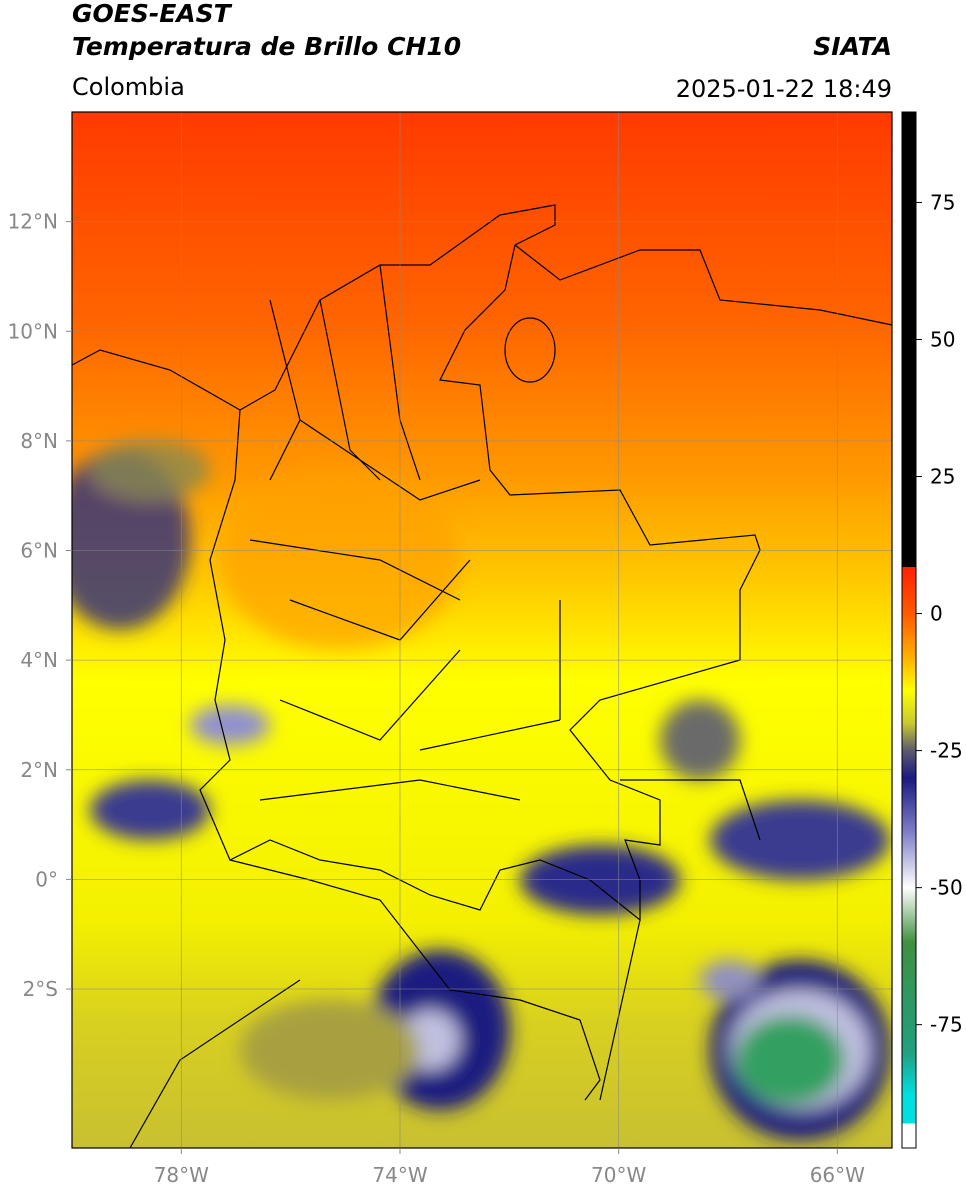 This screenshot has width=966, height=1190. I want to click on lat-tick-label: 12°N, so click(33, 222).